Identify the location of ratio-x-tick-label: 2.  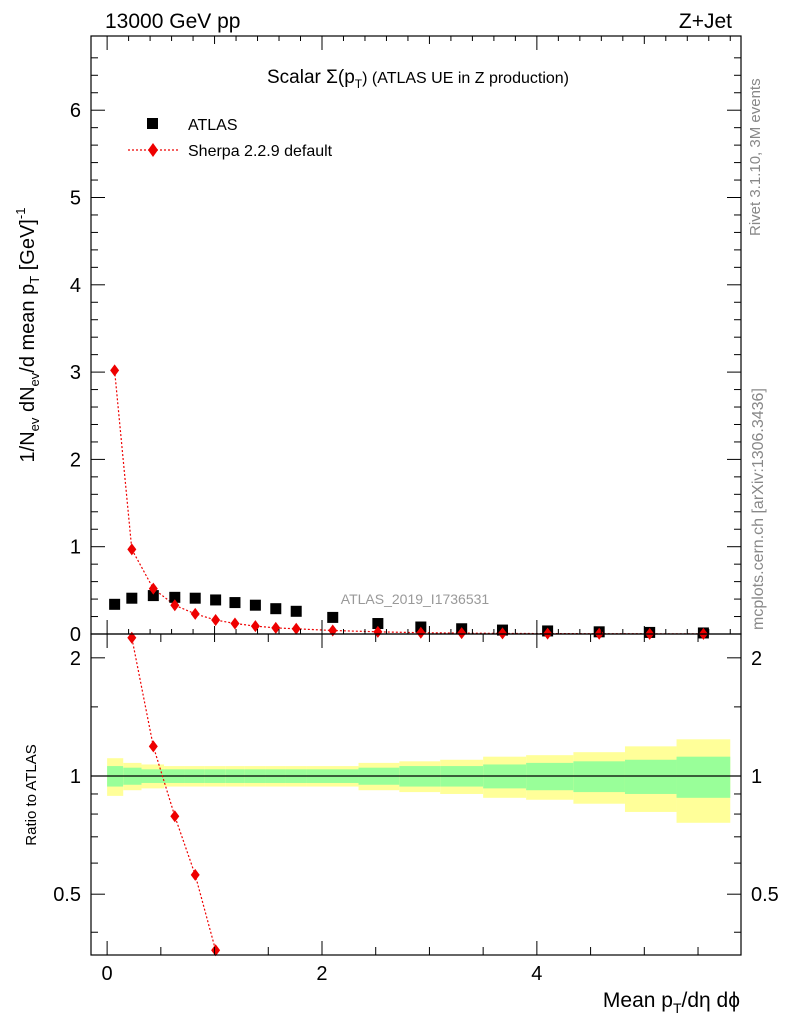
(321, 974).